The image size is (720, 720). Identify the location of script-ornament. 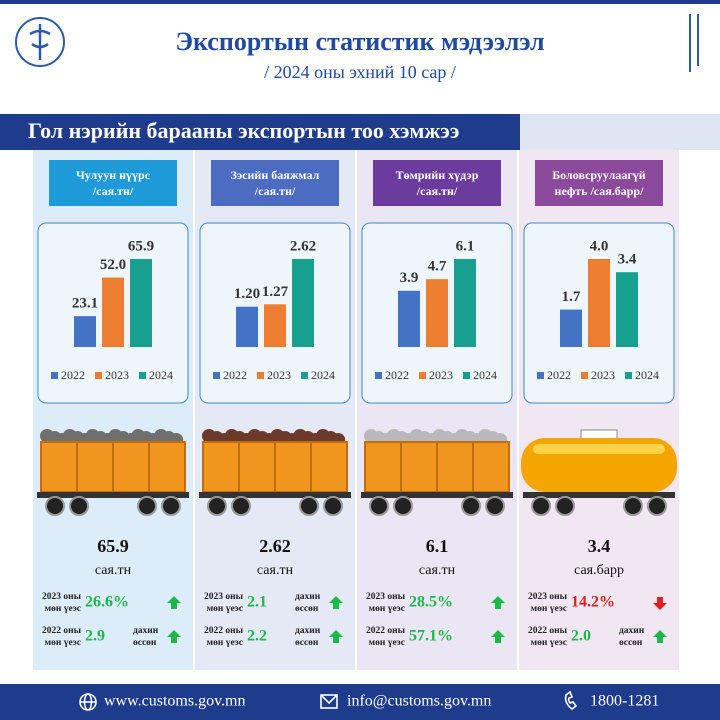
(694, 43).